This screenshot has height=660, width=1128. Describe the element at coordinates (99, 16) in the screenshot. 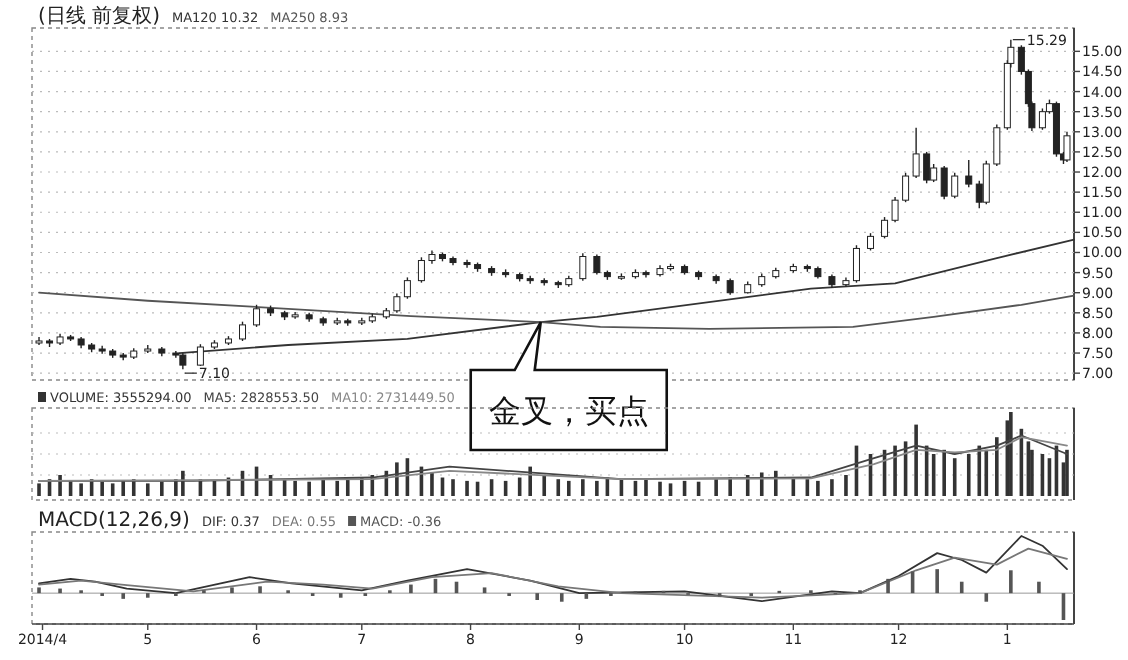

I see `chart-title: (日线 前复权)` at that location.